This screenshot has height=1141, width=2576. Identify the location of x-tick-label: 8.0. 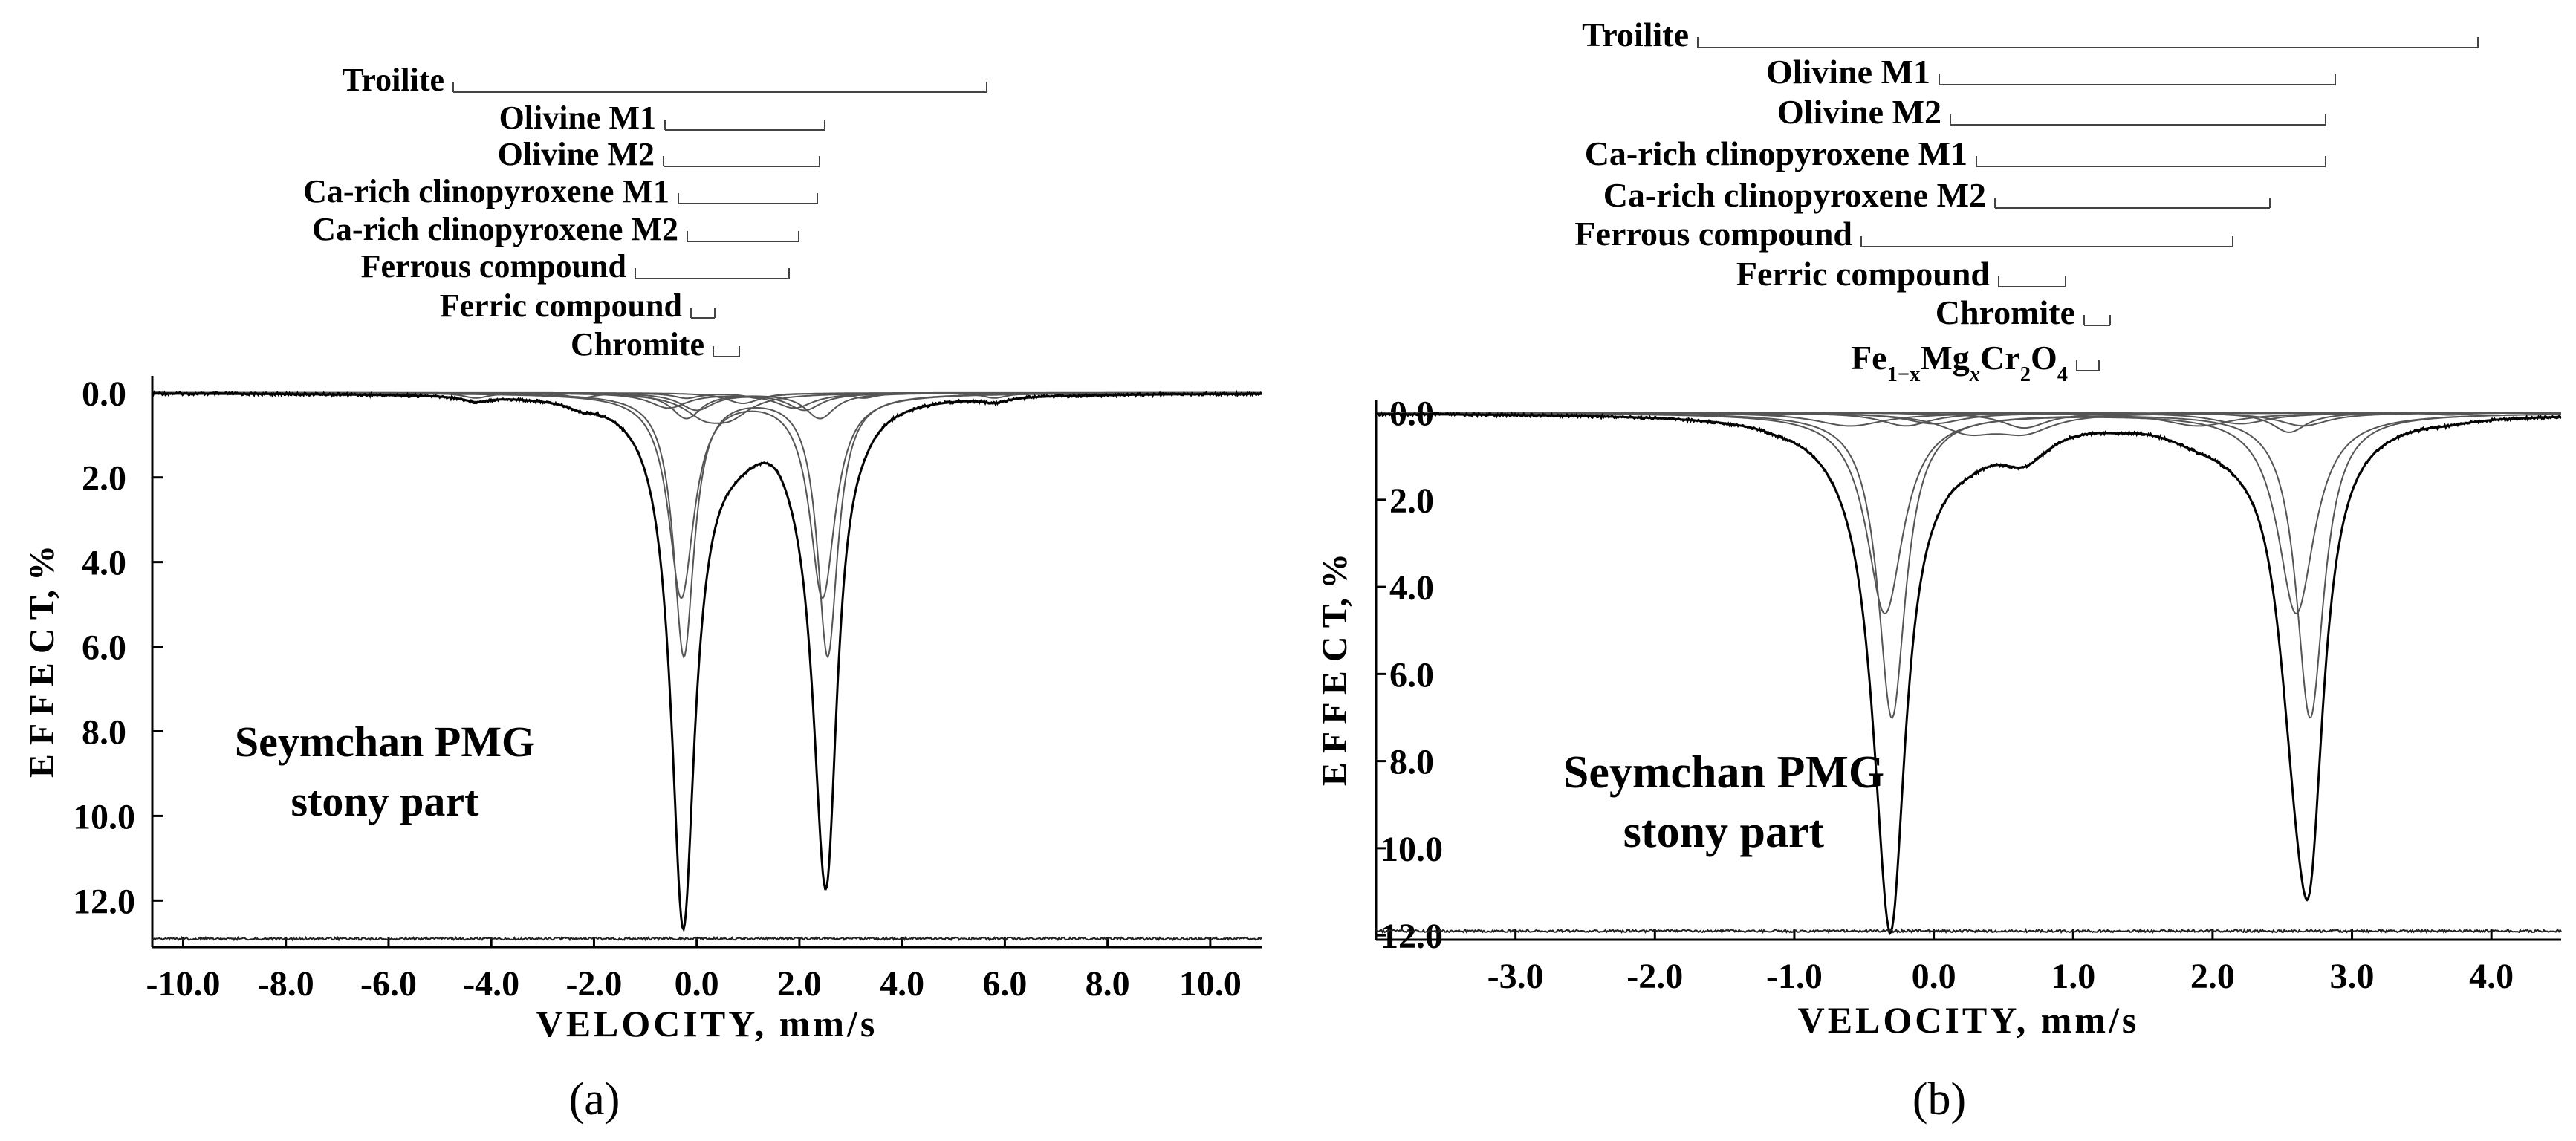
(1108, 984).